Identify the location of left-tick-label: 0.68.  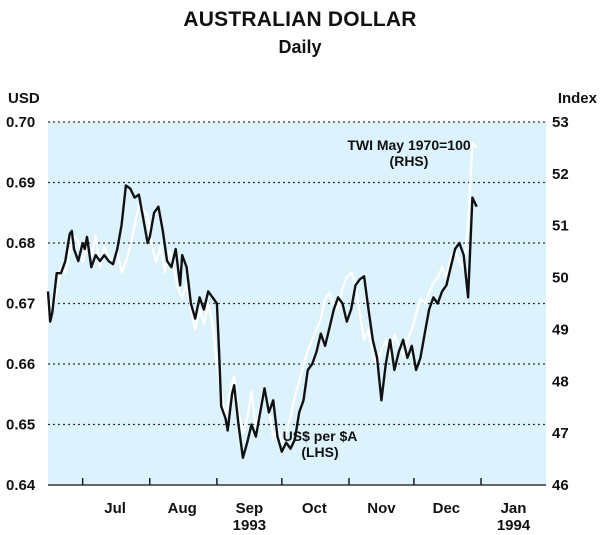
(20, 243).